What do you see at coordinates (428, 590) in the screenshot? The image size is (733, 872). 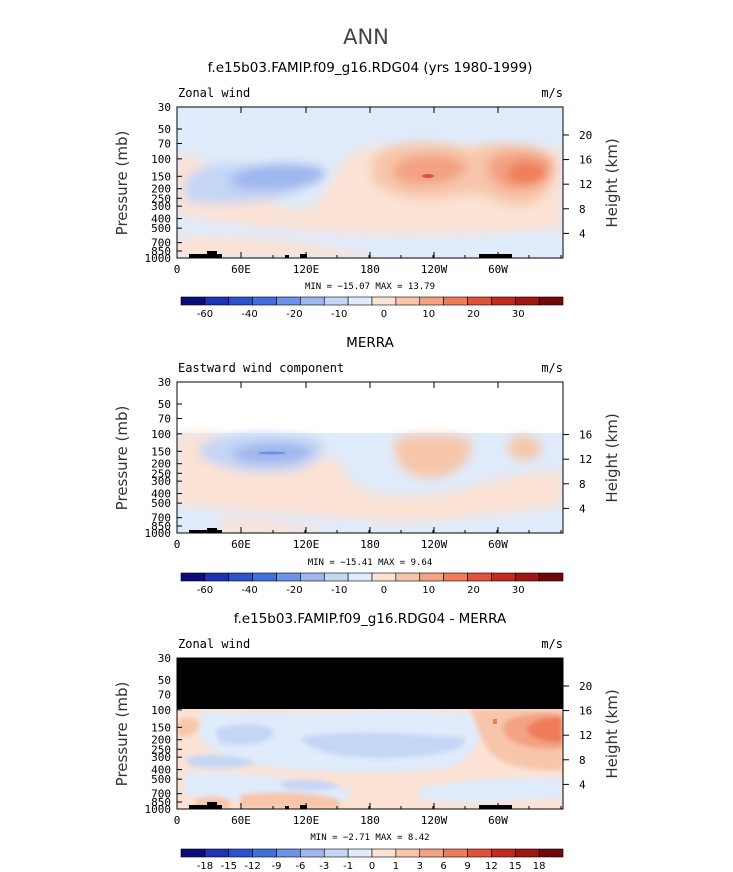 I see `colorbar-label: 10` at bounding box center [428, 590].